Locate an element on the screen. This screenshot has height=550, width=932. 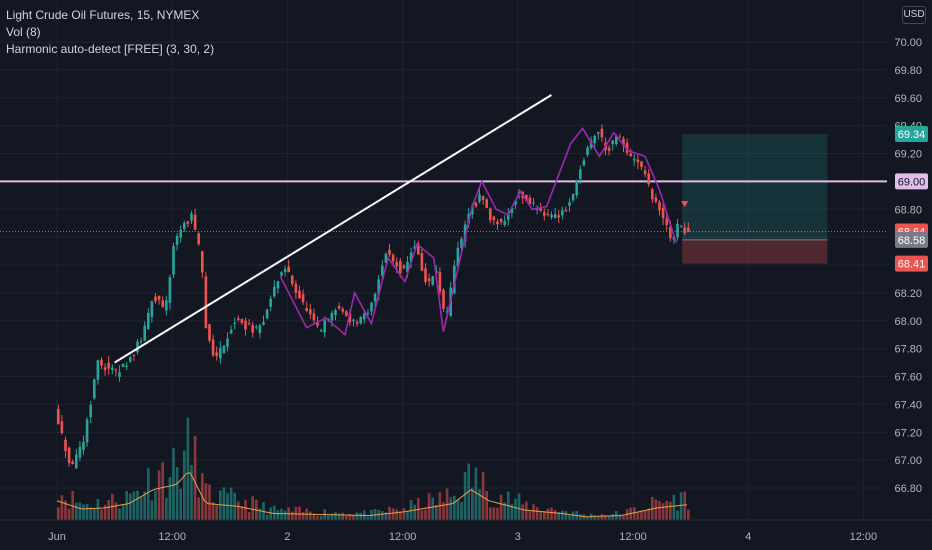
harmonic-indicator-label: Harmonic auto-detect [FREE] (3, 30, 2) is located at coordinates (110, 49).